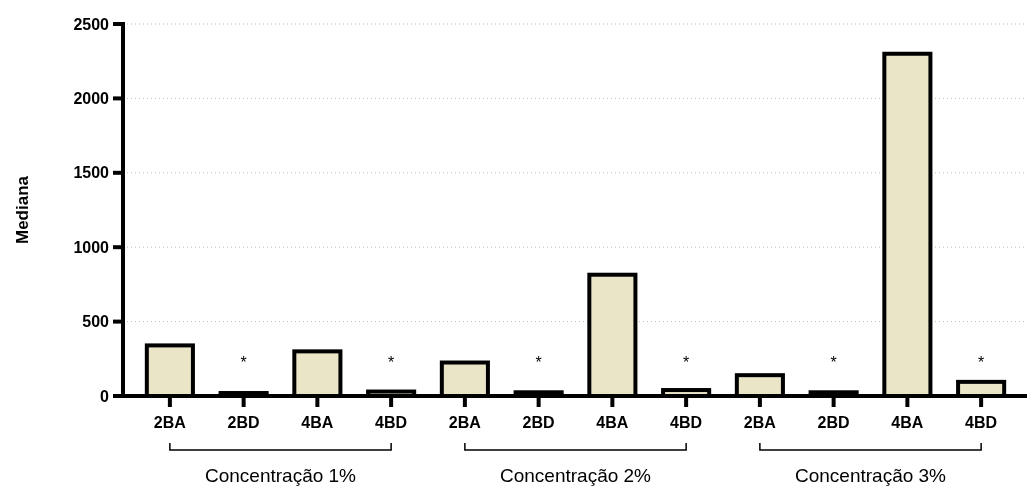  What do you see at coordinates (280, 475) in the screenshot?
I see `text: Concentração 1%` at bounding box center [280, 475].